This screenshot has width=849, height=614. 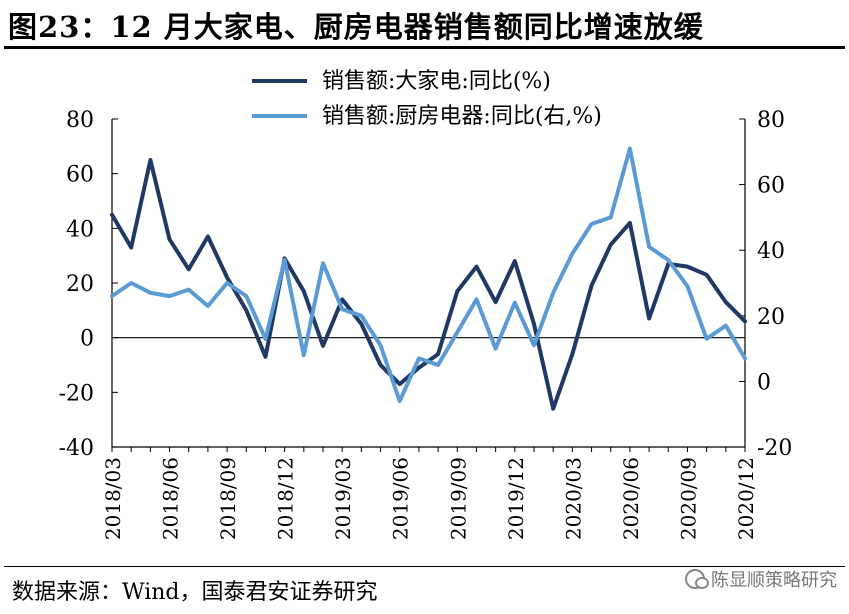 I want to click on x-tick-label: 2020/06, so click(x=631, y=498).